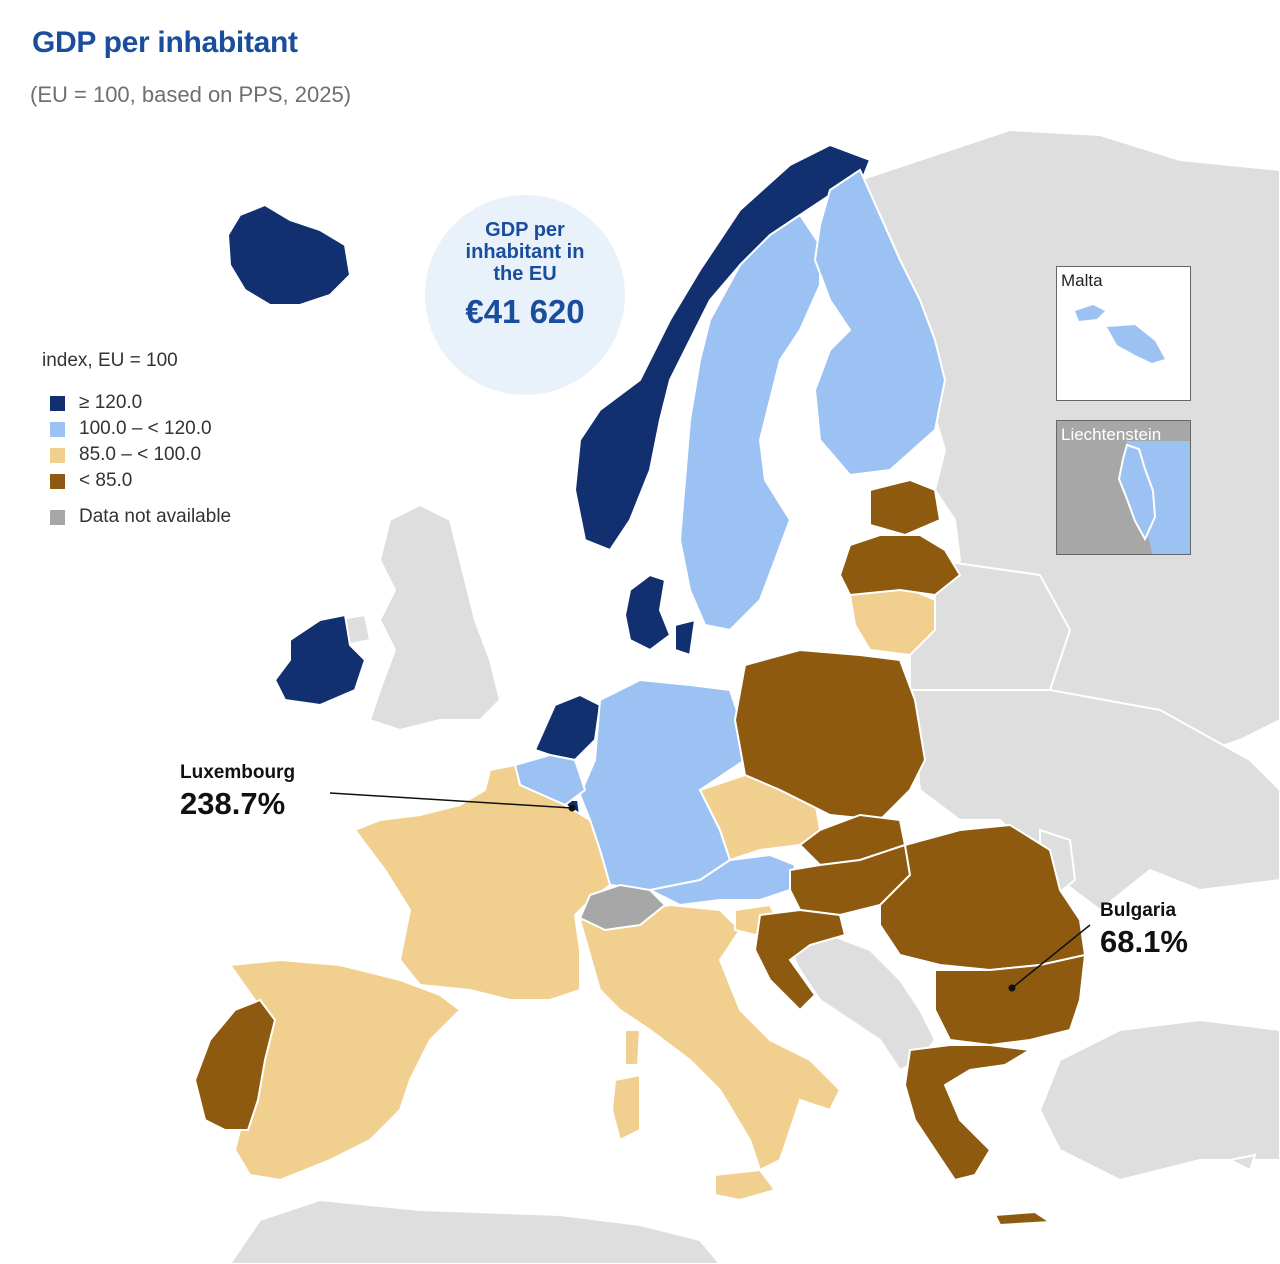 This screenshot has width=1280, height=1264. Describe the element at coordinates (745, 1185) in the screenshot. I see `region-sicily` at that location.